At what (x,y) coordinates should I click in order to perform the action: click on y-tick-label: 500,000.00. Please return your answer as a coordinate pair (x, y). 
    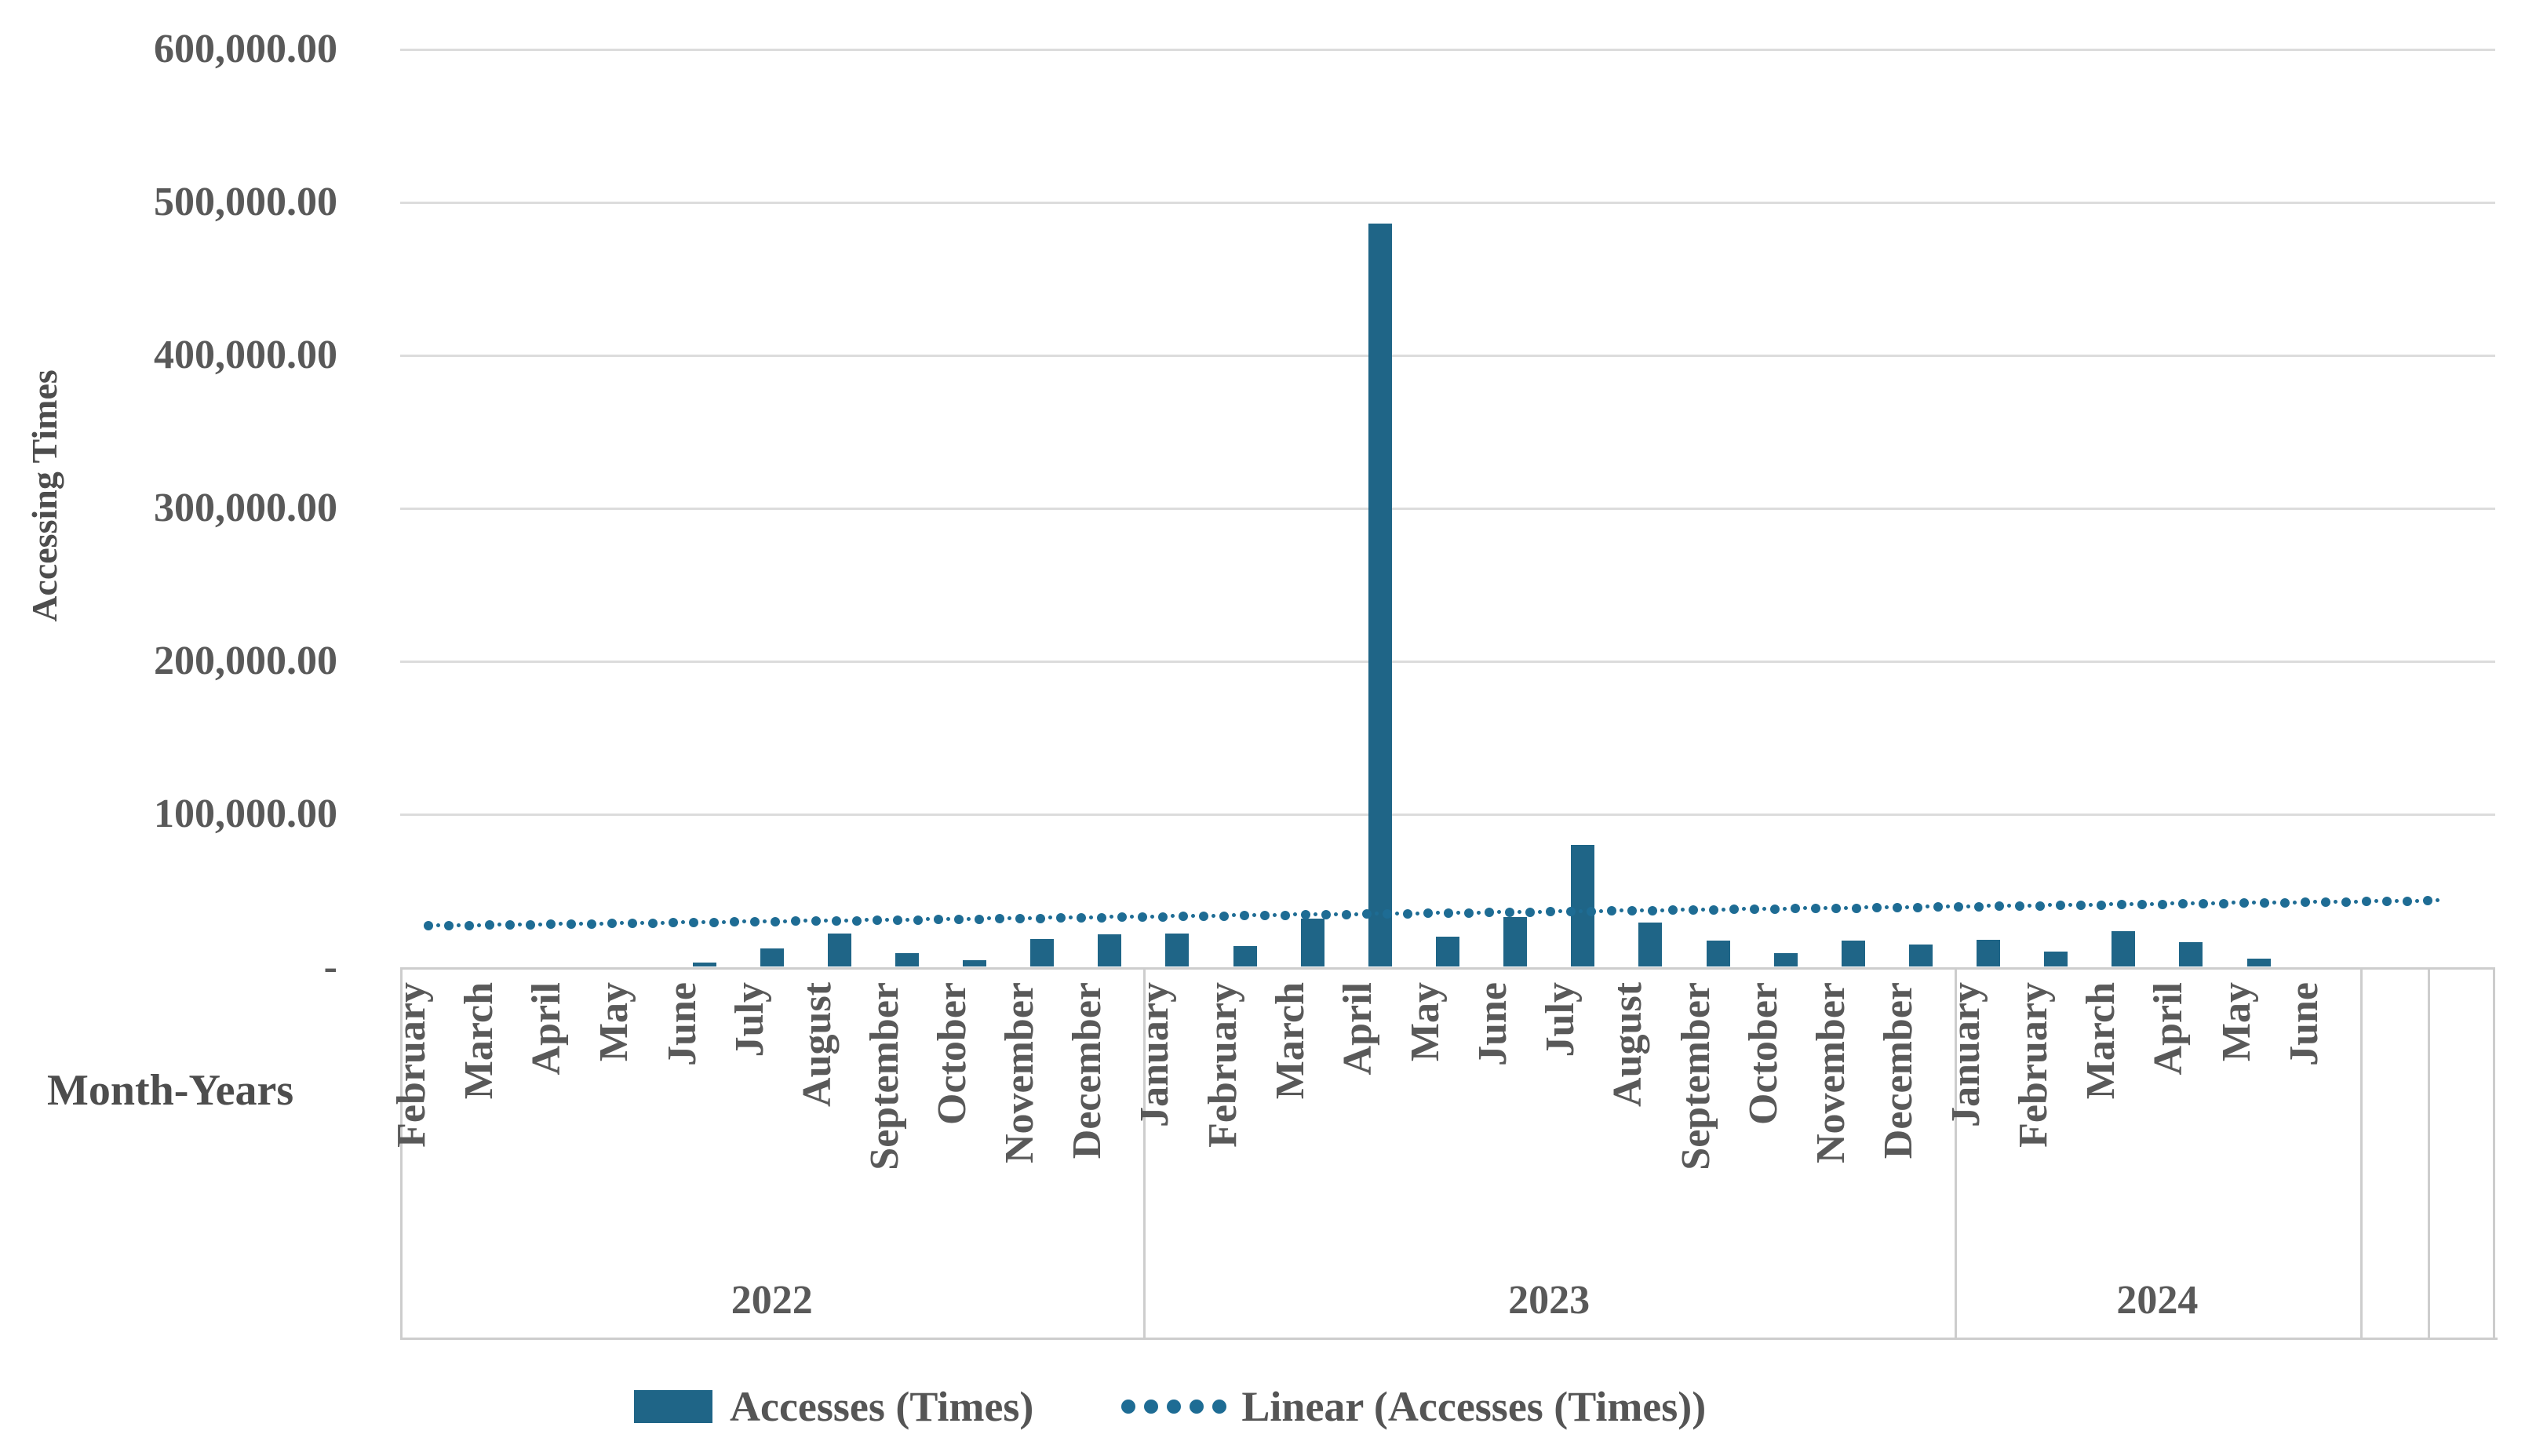
    Looking at the image, I should click on (246, 202).